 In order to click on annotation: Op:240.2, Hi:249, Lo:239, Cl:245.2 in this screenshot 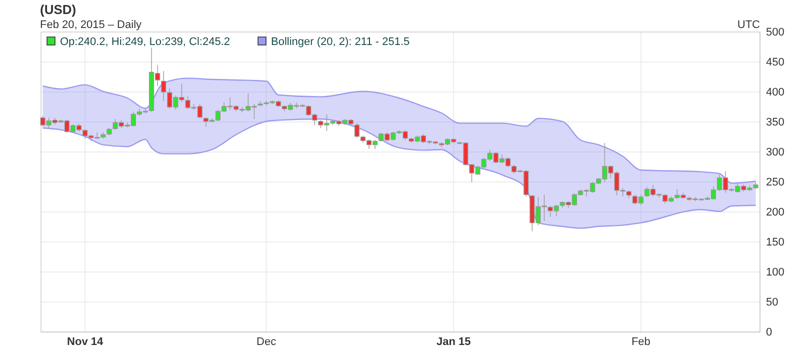, I will do `click(145, 42)`.